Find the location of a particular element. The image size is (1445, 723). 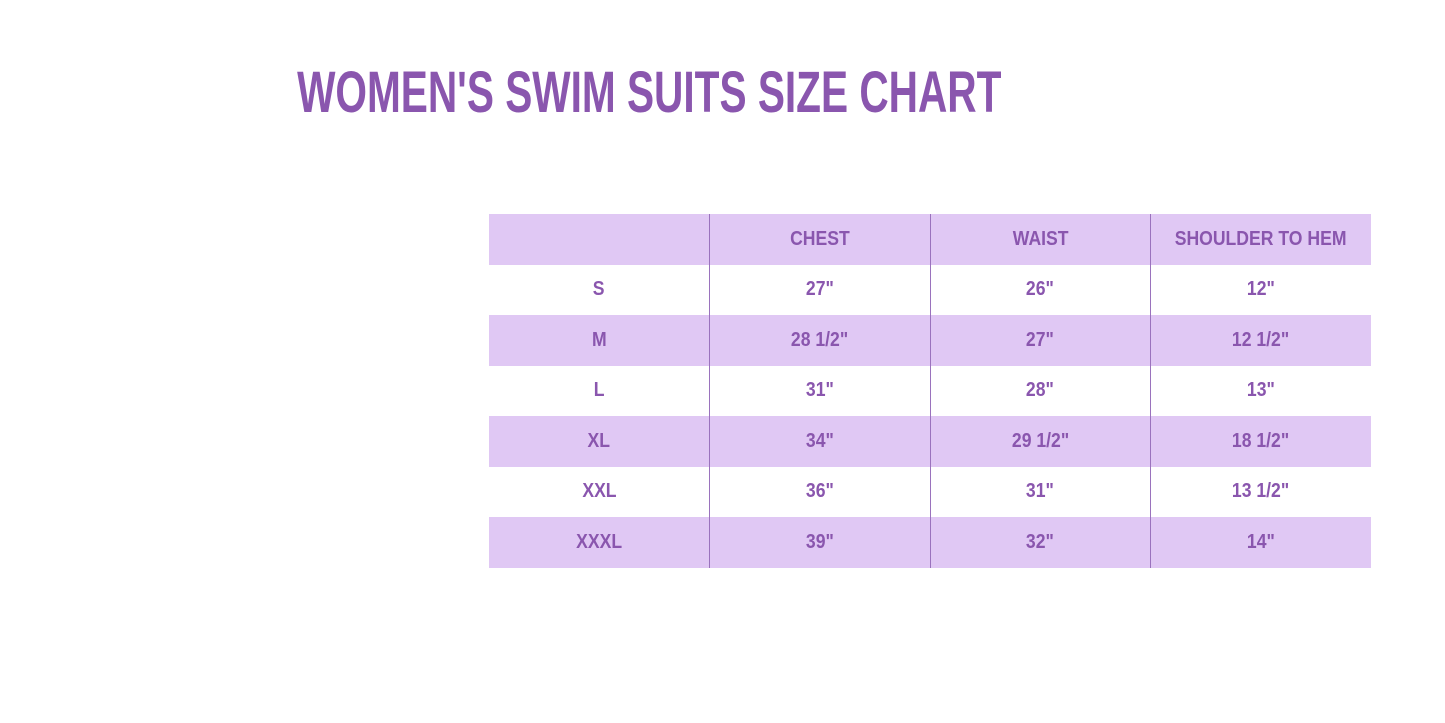

cell-shoulder-to-hem: 14" is located at coordinates (1260, 542).